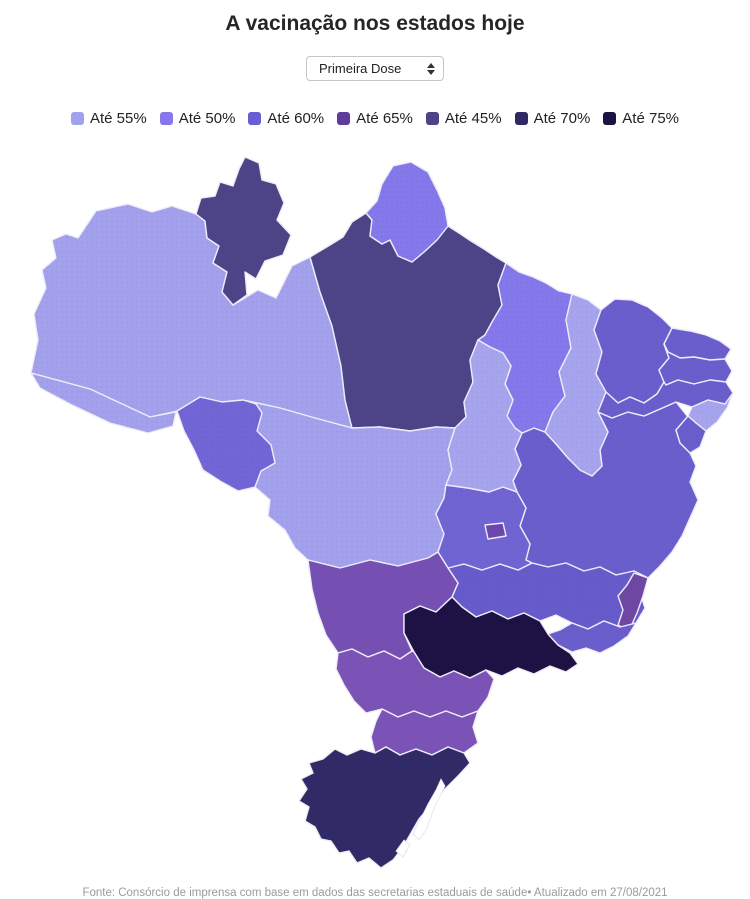  I want to click on legend-label: Até 55%, so click(118, 118).